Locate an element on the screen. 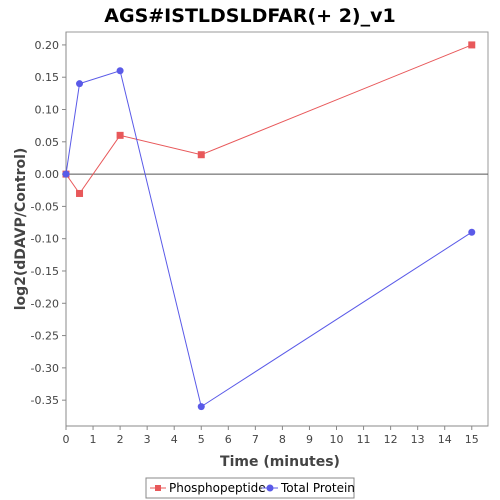  chart-title: AGS#ISTLDSLDFAR(+ 2)_v1 is located at coordinates (249, 16).